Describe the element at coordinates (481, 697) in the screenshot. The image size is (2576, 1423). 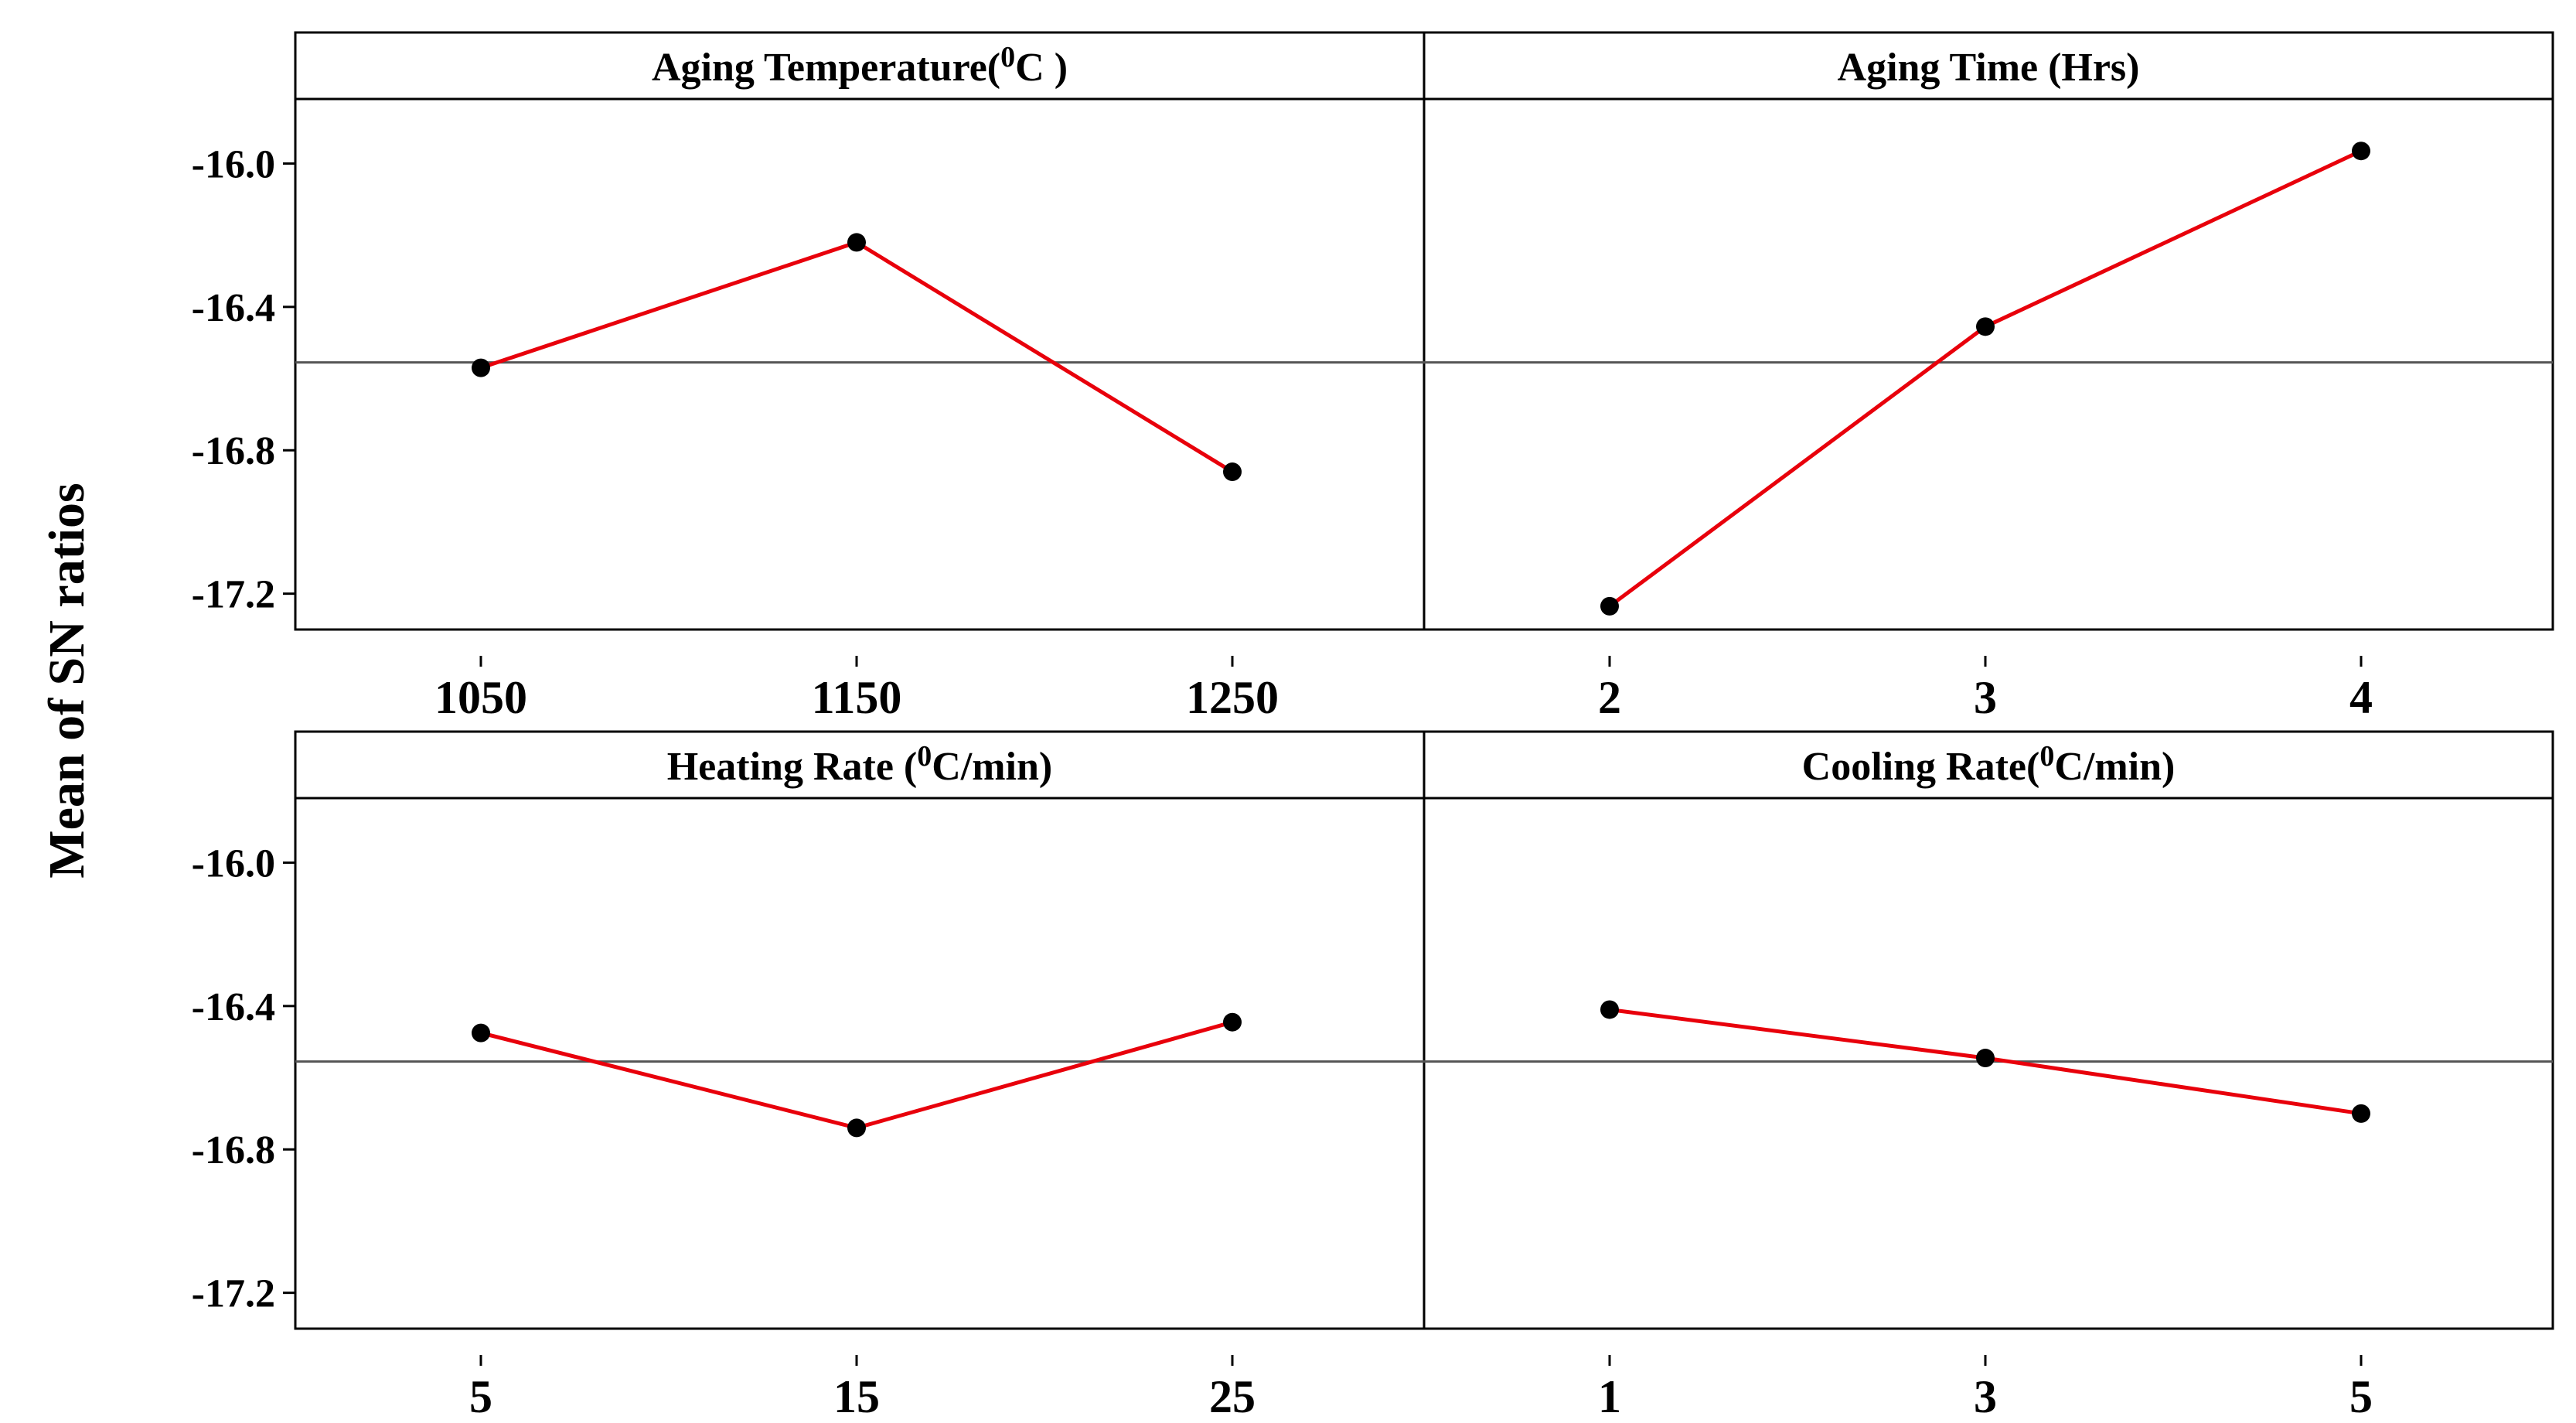
I see `x-tick-label: 1050` at that location.